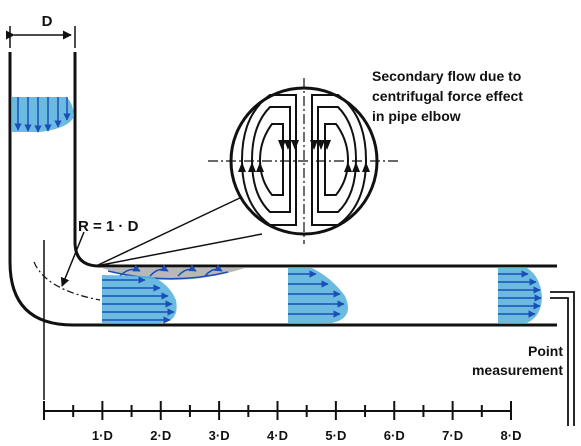  I want to click on vortex-left-outer, so click(268, 160).